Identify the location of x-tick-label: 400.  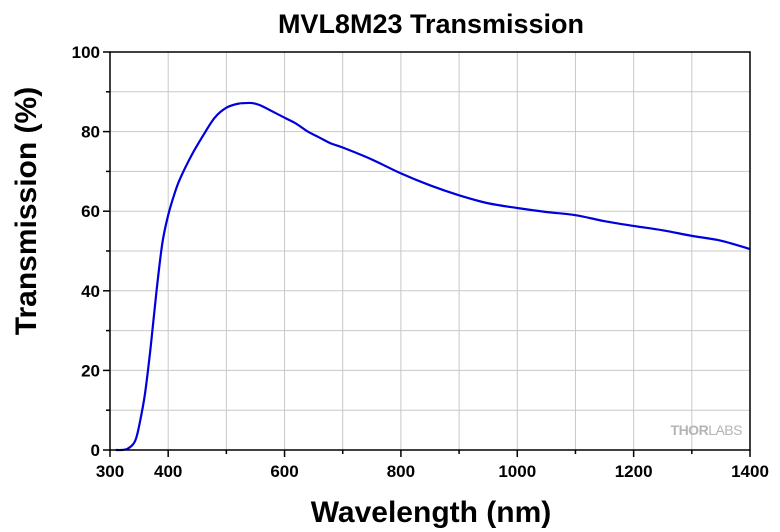
(168, 471).